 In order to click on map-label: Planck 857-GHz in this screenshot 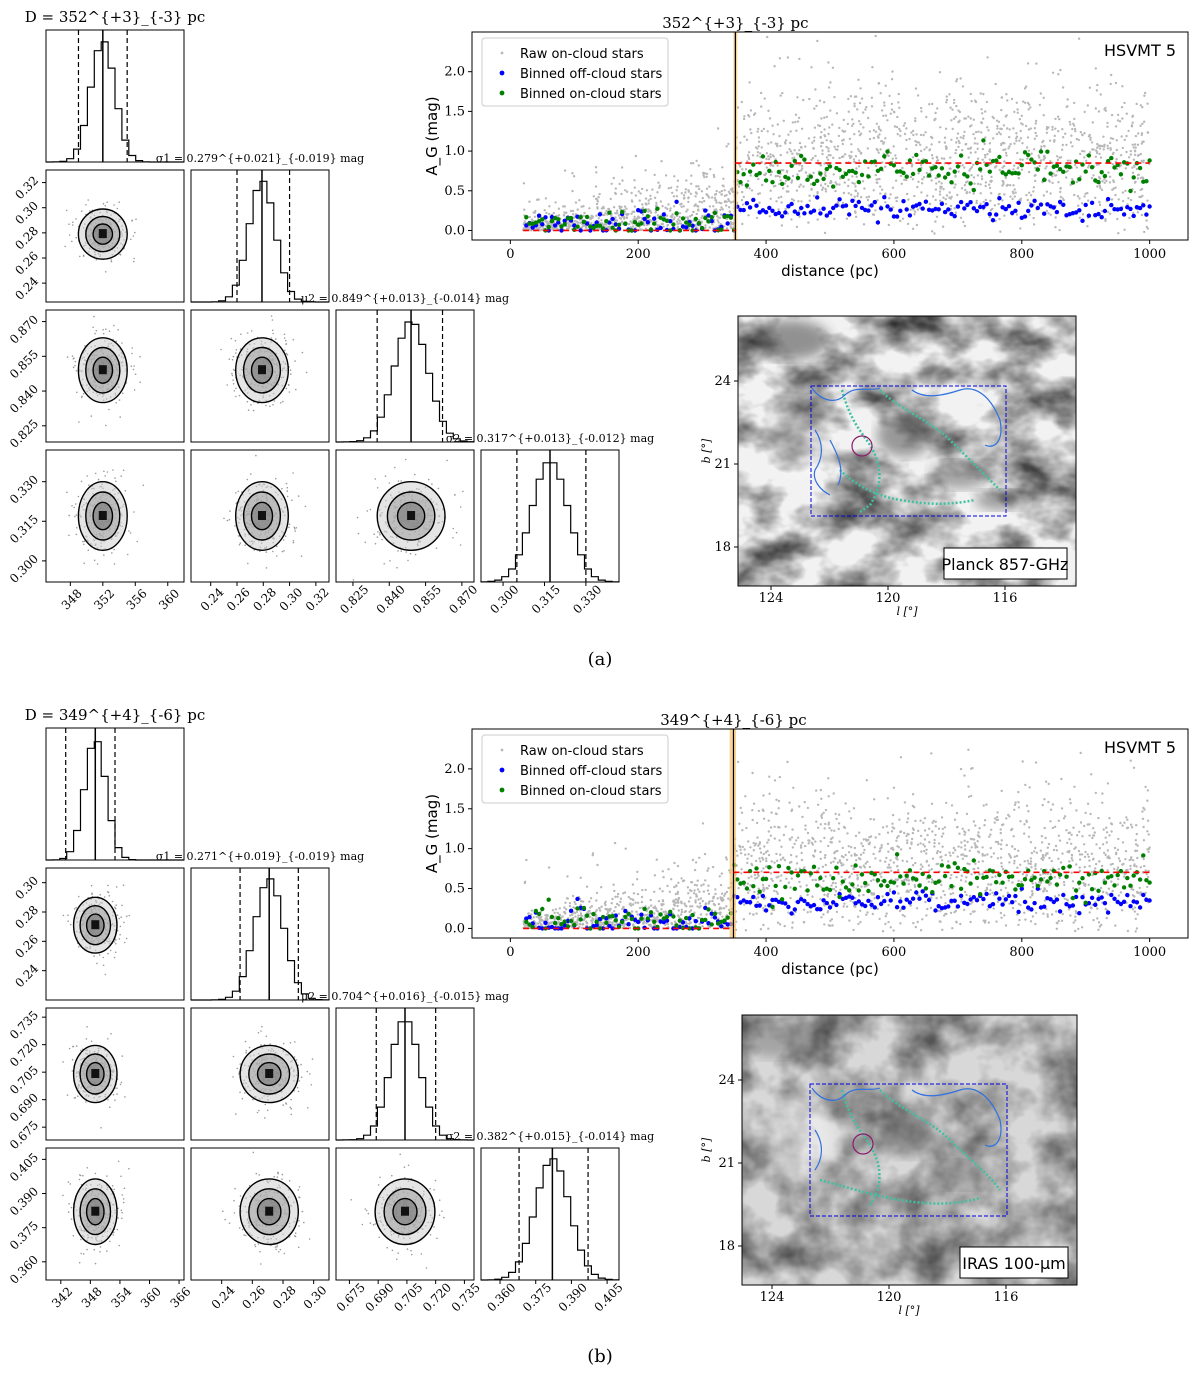, I will do `click(1005, 564)`.